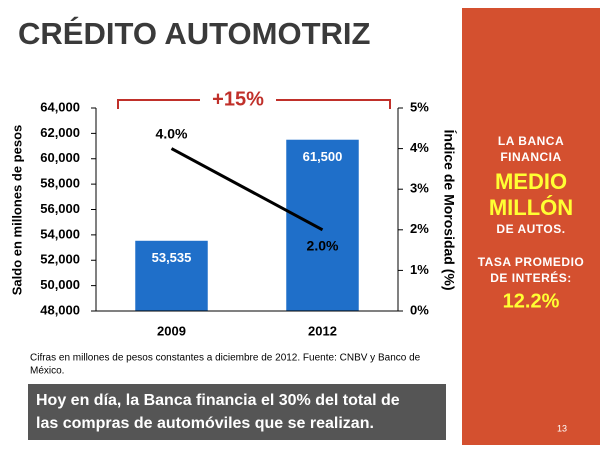  I want to click on banner, so click(237, 412).